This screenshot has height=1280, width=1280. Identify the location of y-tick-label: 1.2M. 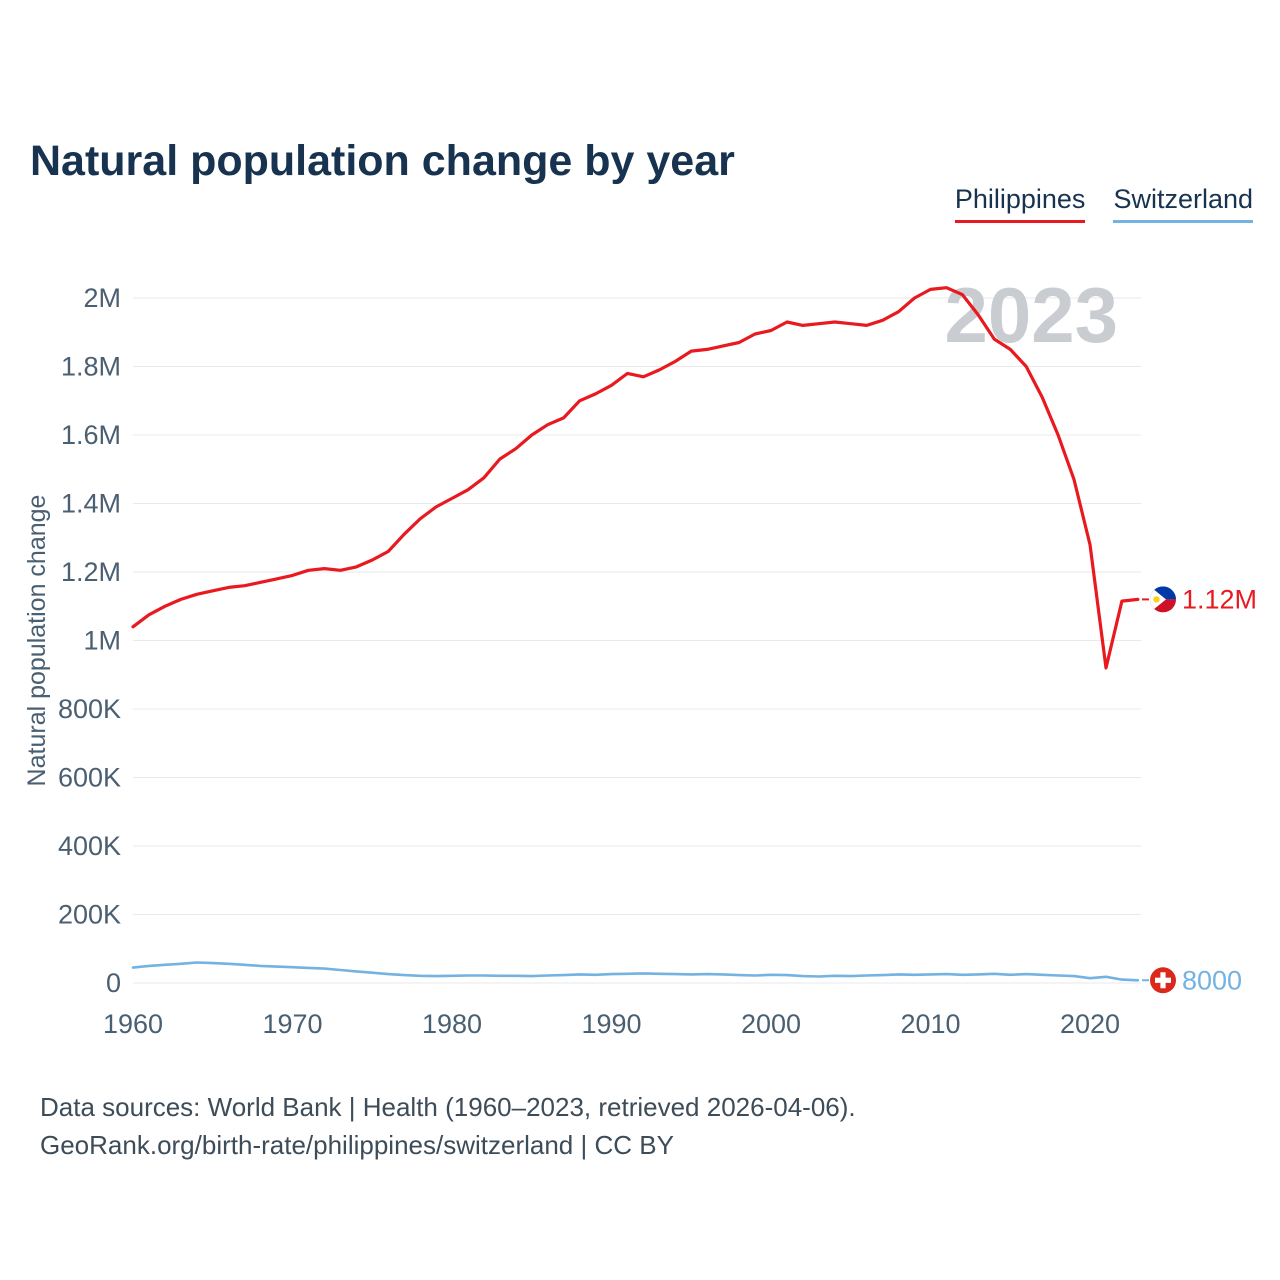
(91, 572).